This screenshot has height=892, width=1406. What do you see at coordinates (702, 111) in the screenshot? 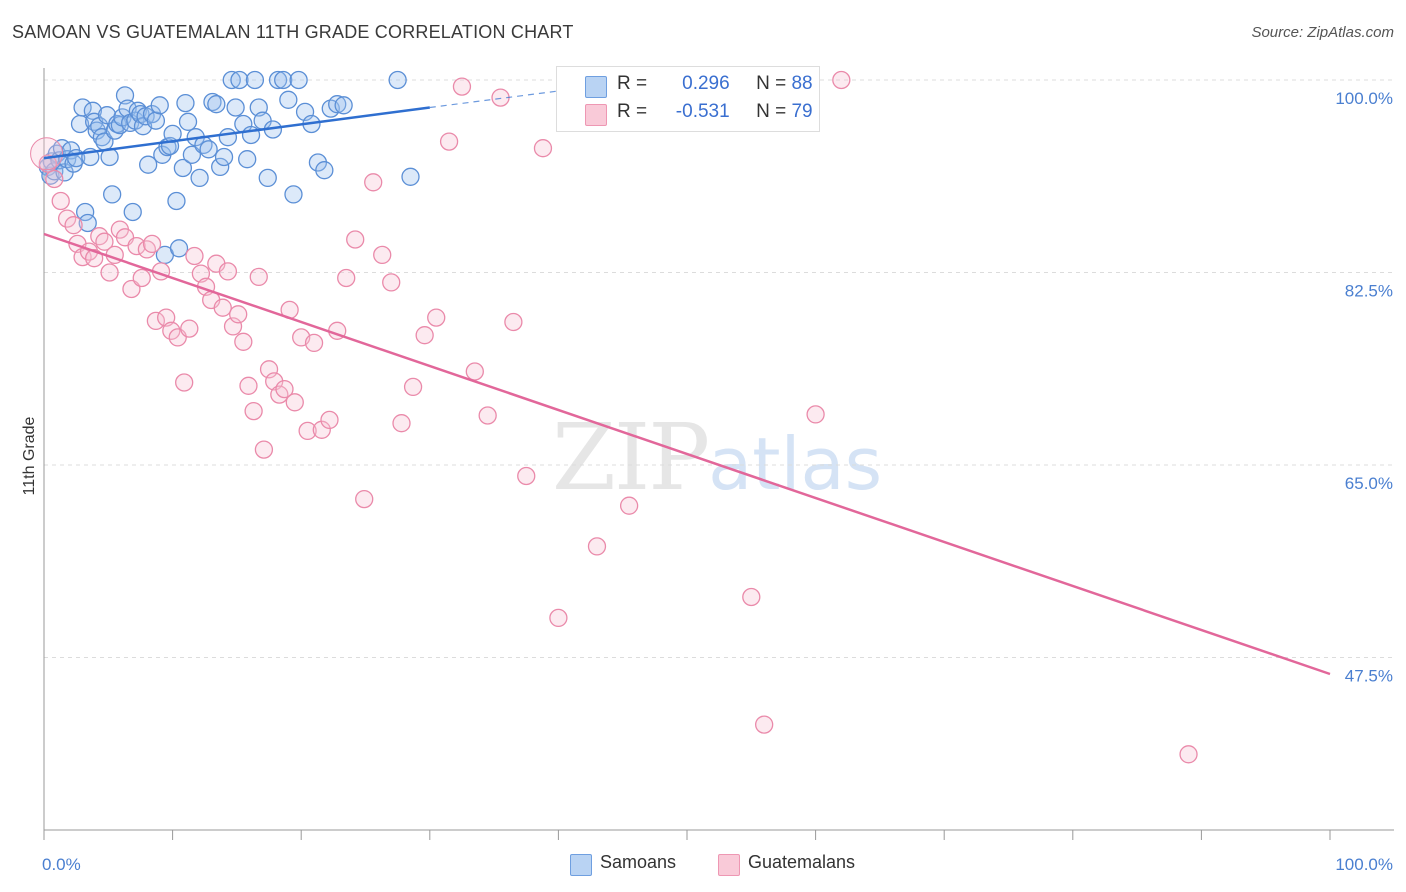
I see `legend-r-value: -0.531` at bounding box center [702, 111].